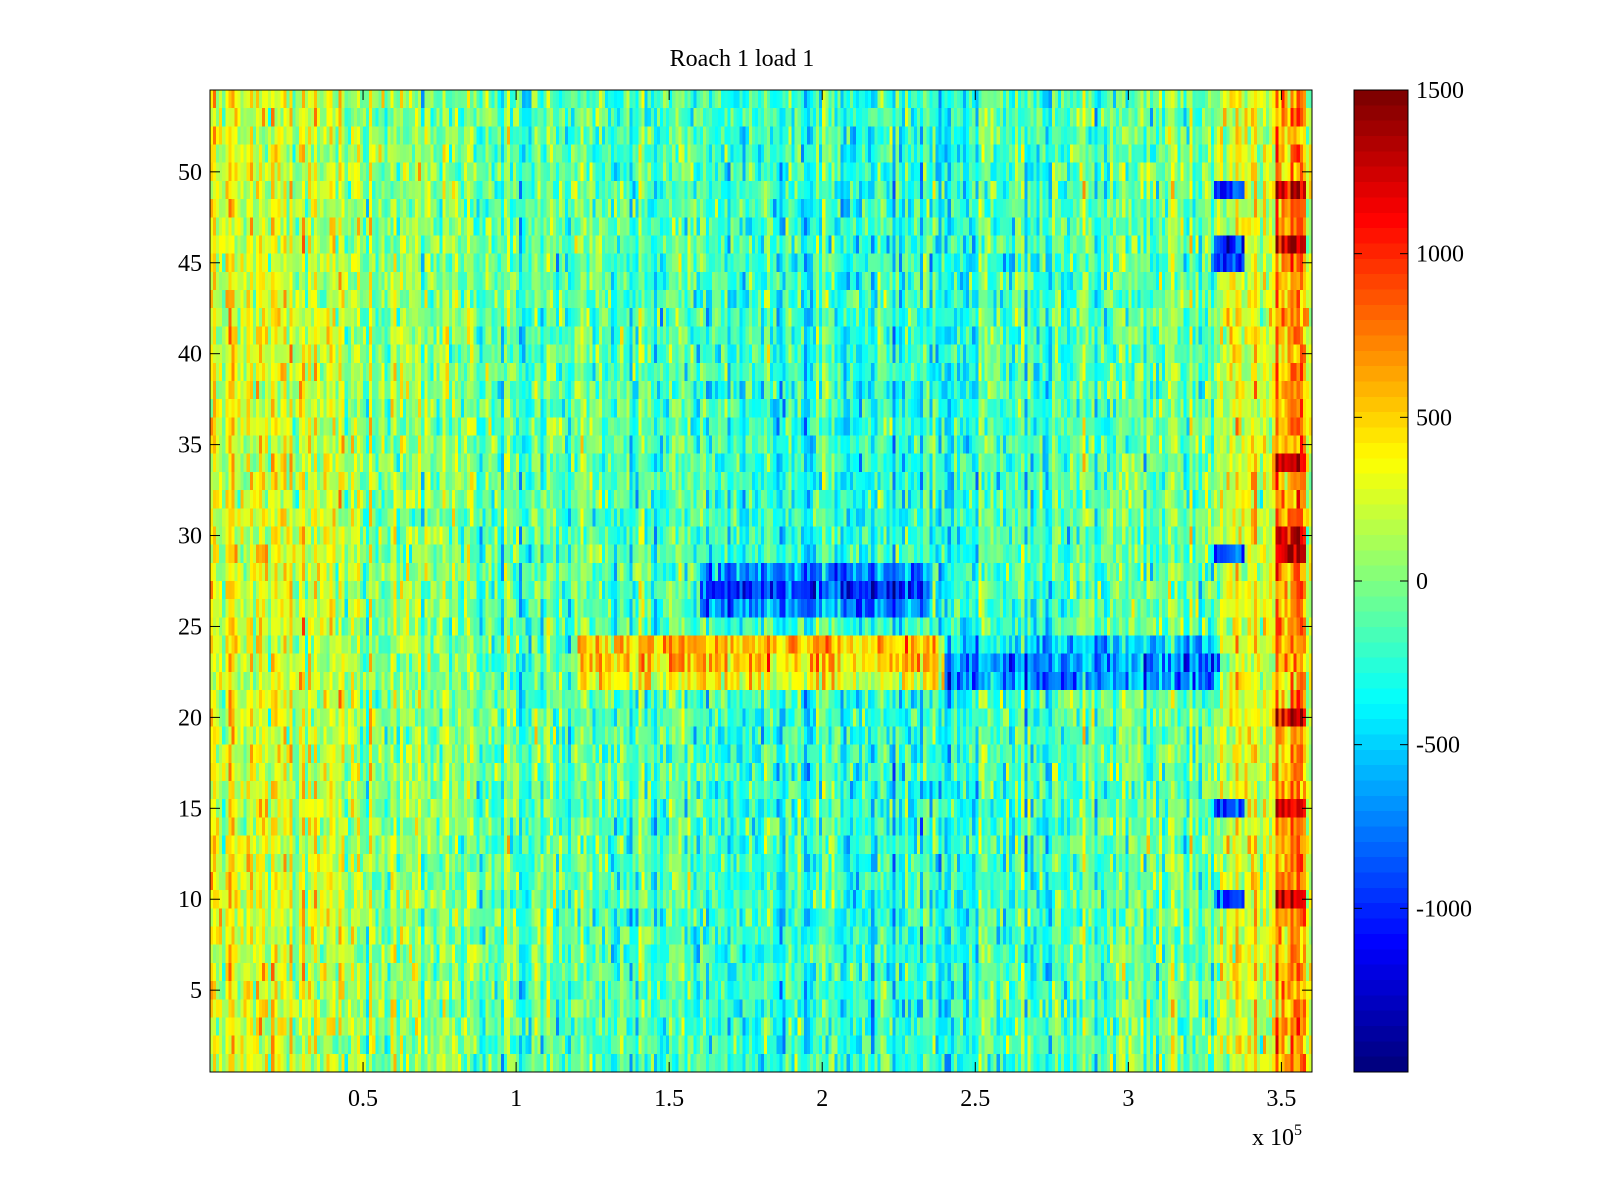 Image resolution: width=1600 pixels, height=1200 pixels. Describe the element at coordinates (1438, 746) in the screenshot. I see `colorbar-tick-label: -500` at that location.